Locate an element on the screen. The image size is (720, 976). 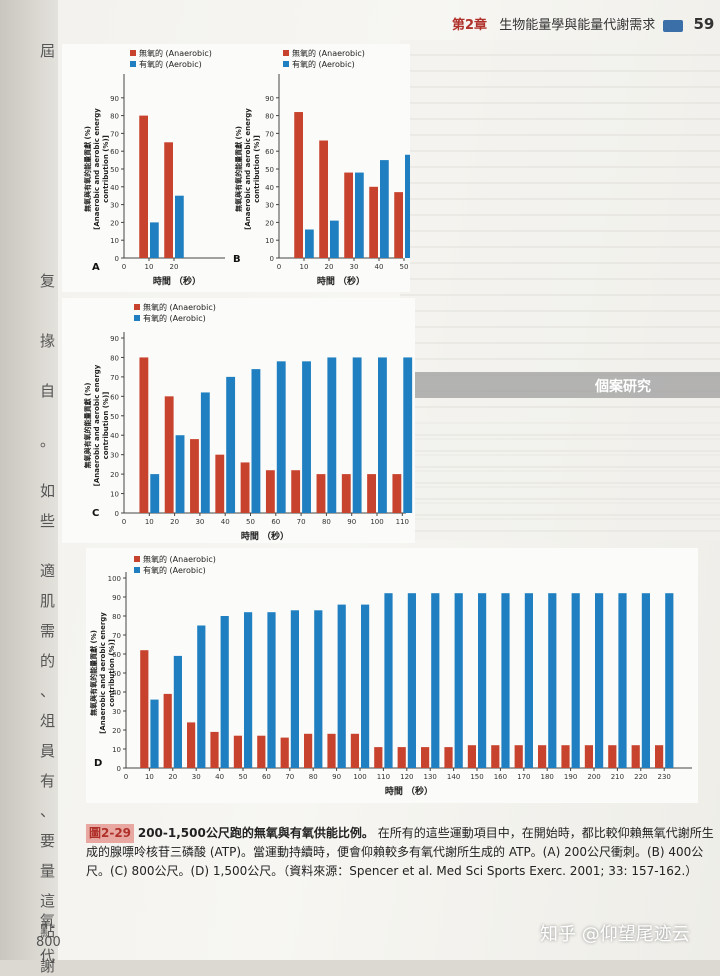
margin-fragment: 。 is located at coordinates (48, 441).